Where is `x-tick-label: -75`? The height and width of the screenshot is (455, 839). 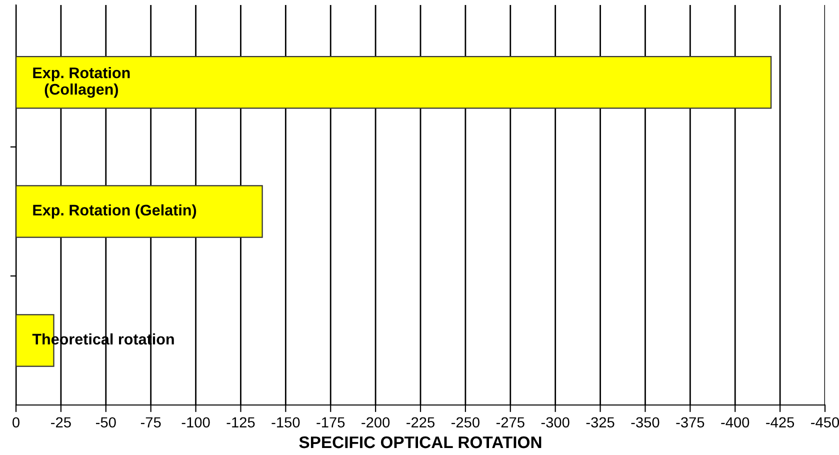
x-tick-label: -75 is located at coordinates (150, 422).